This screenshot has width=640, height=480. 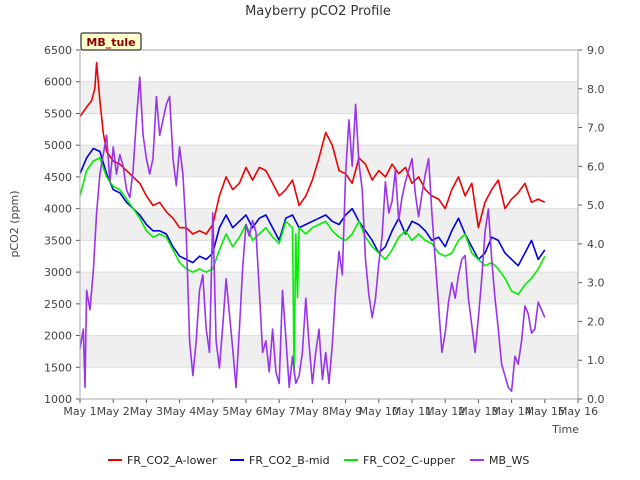 I want to click on x-tick-label: May 9, so click(x=345, y=411).